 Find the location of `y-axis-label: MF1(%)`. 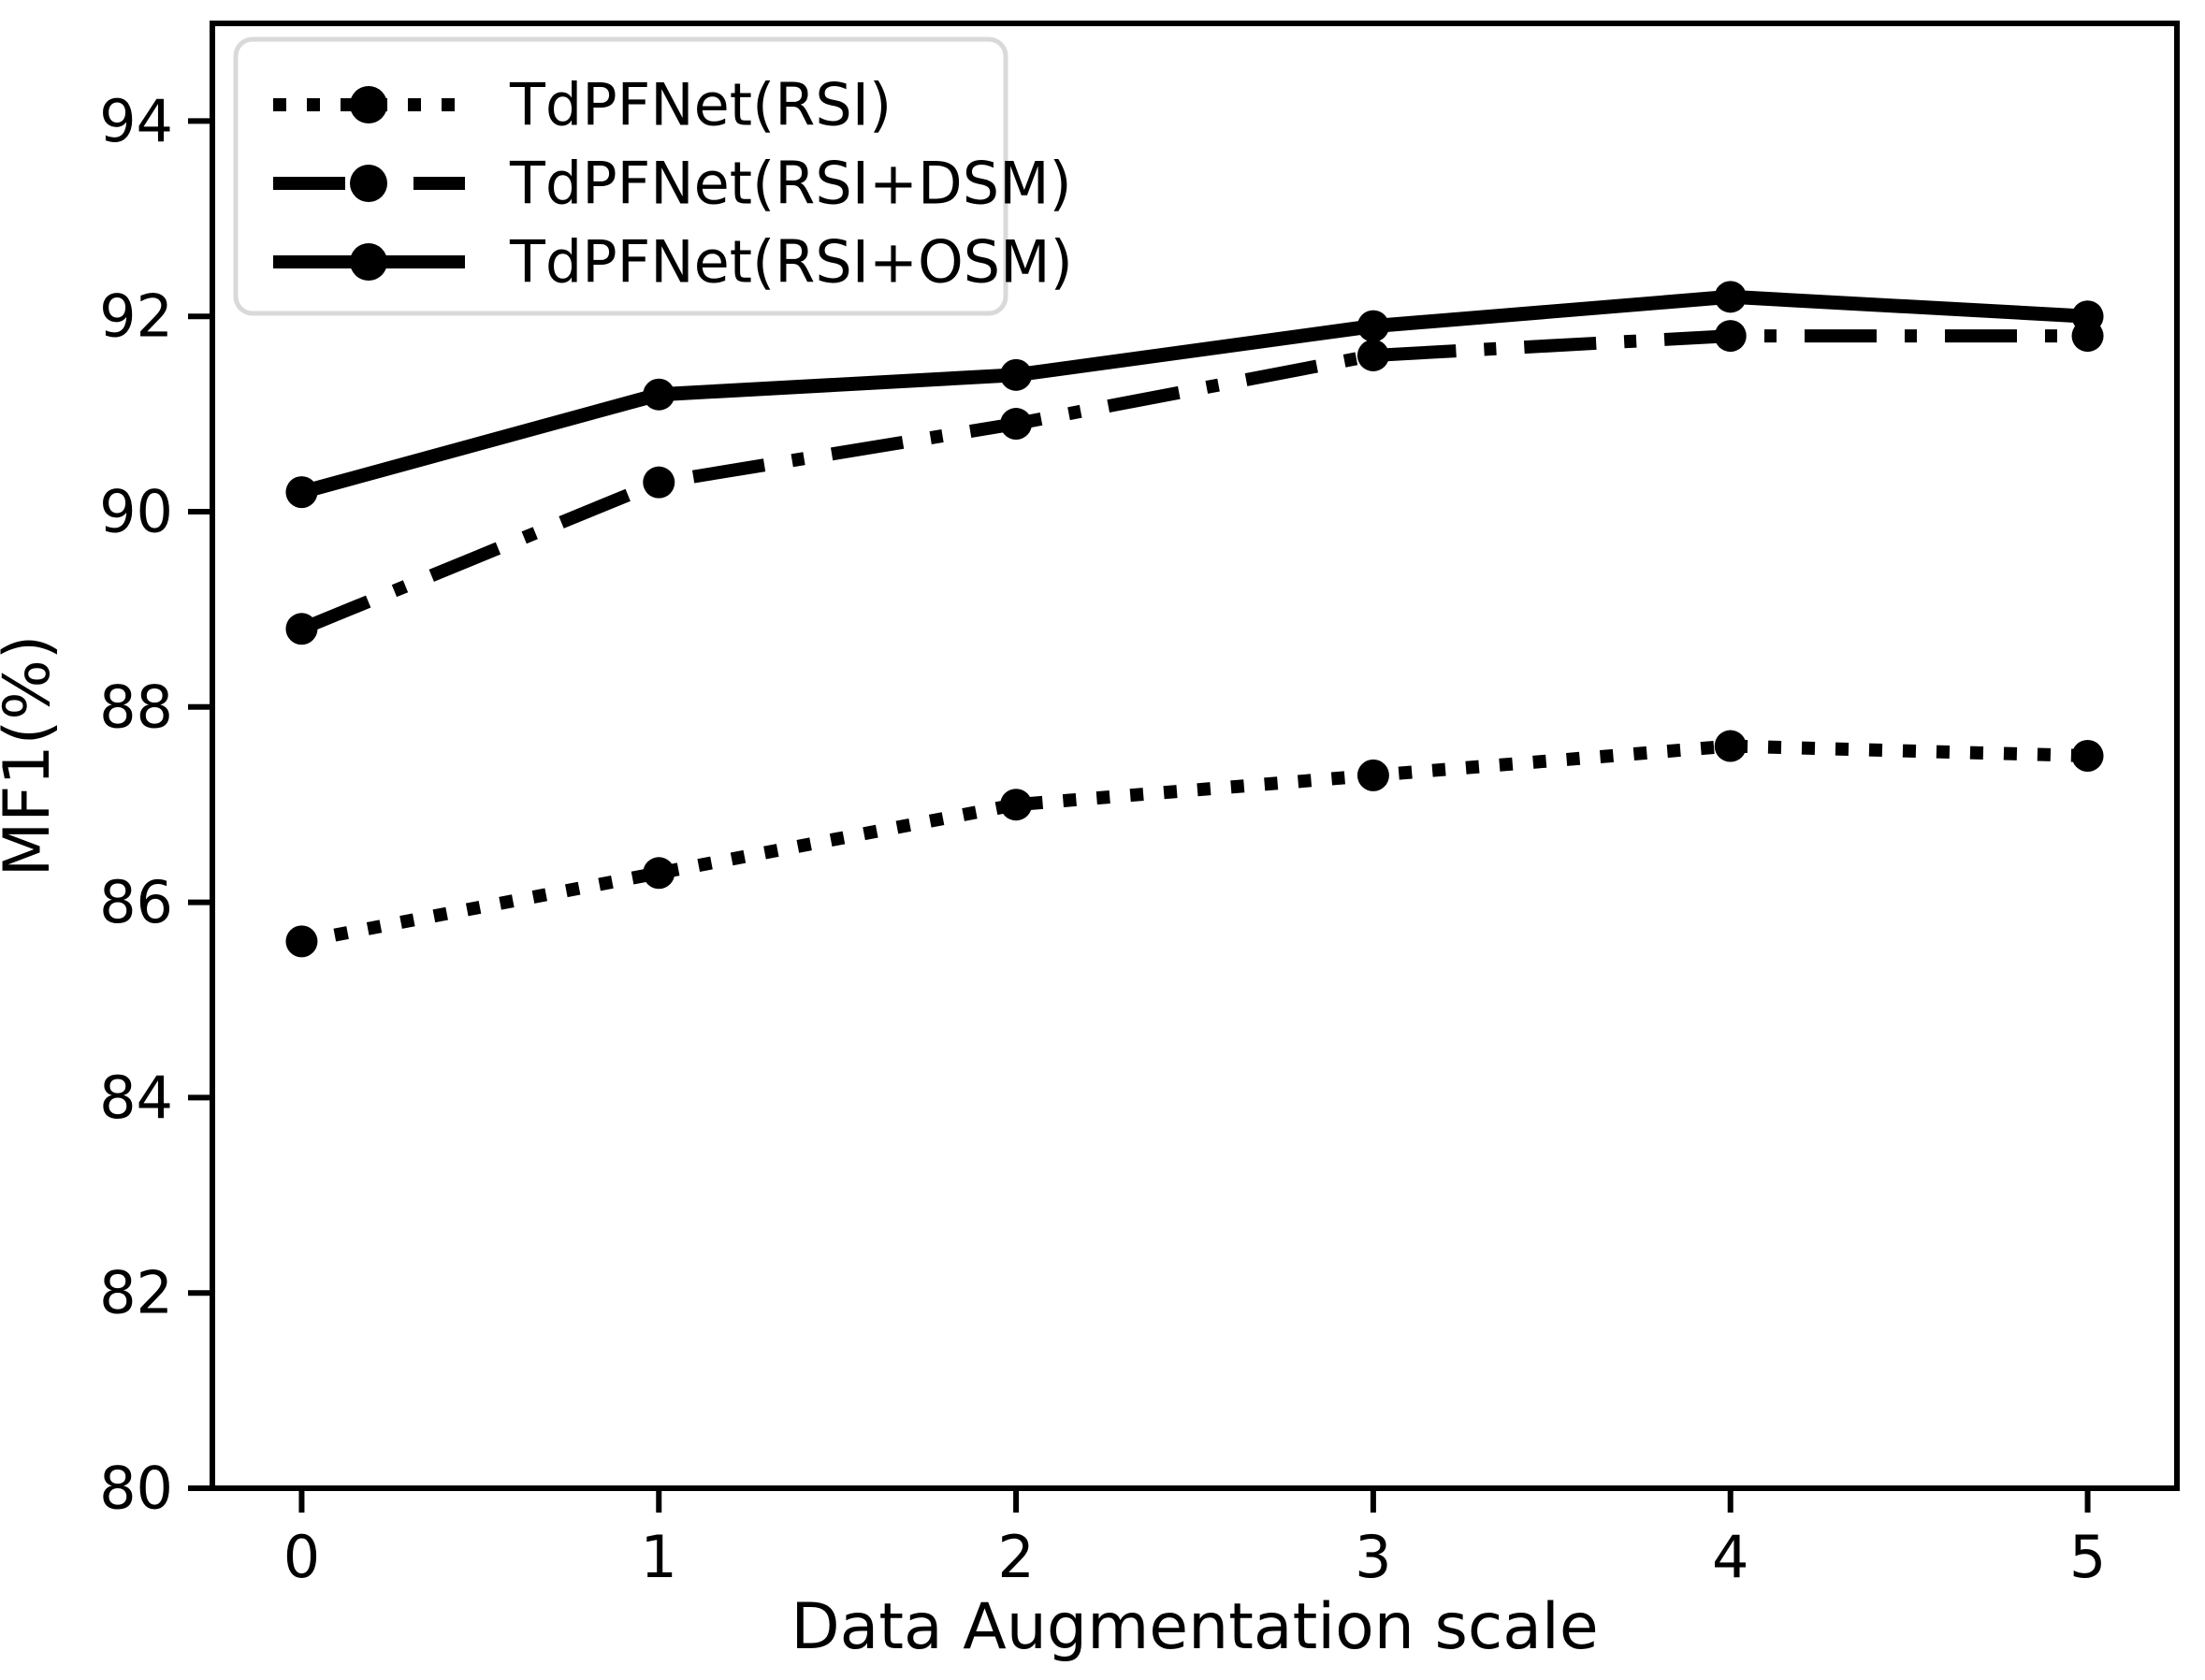

y-axis-label: MF1(%) is located at coordinates (32, 756).